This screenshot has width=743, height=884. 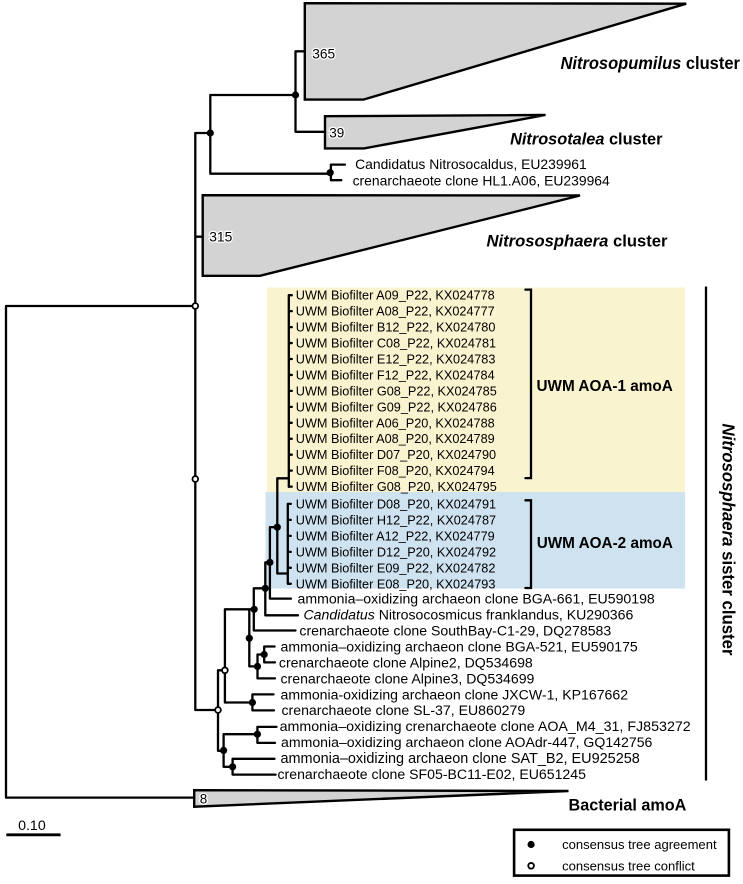 I want to click on svg-text: 315, so click(x=220, y=237).